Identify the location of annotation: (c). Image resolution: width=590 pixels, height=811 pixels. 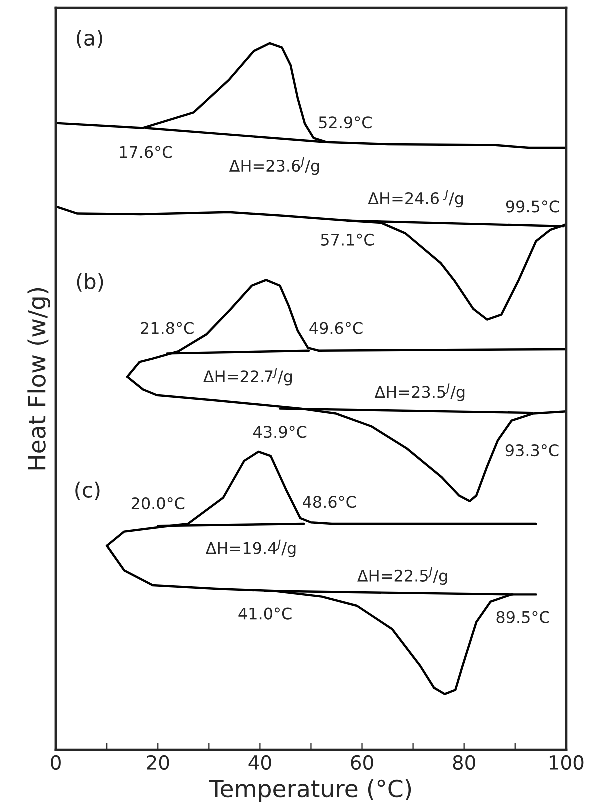
(88, 491).